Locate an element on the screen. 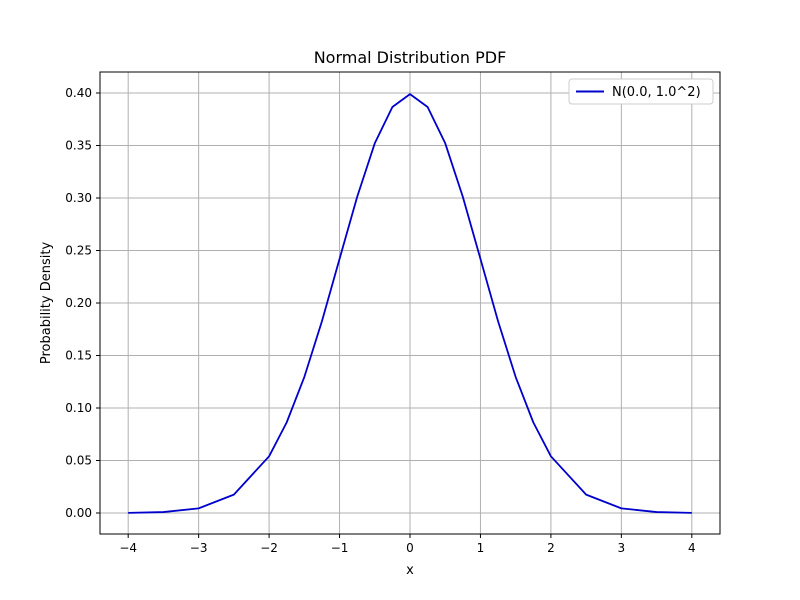 The image size is (800, 600). legend-entry-label: N(0.0, 1.0^2) is located at coordinates (656, 92).